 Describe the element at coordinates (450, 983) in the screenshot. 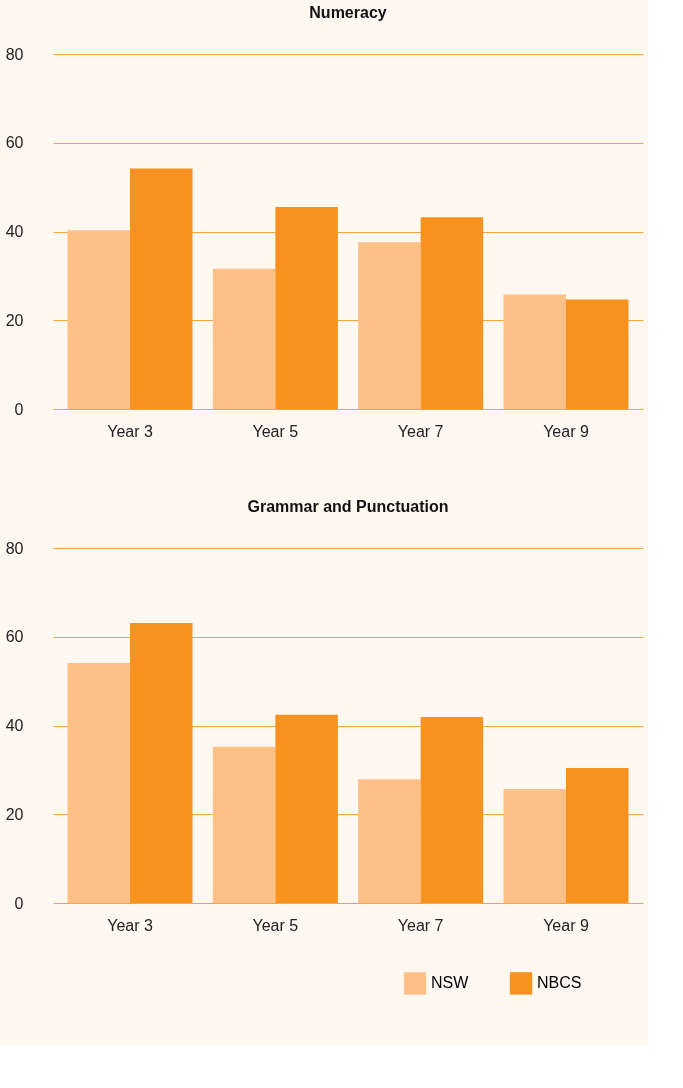

I see `legend-label: NSW` at that location.